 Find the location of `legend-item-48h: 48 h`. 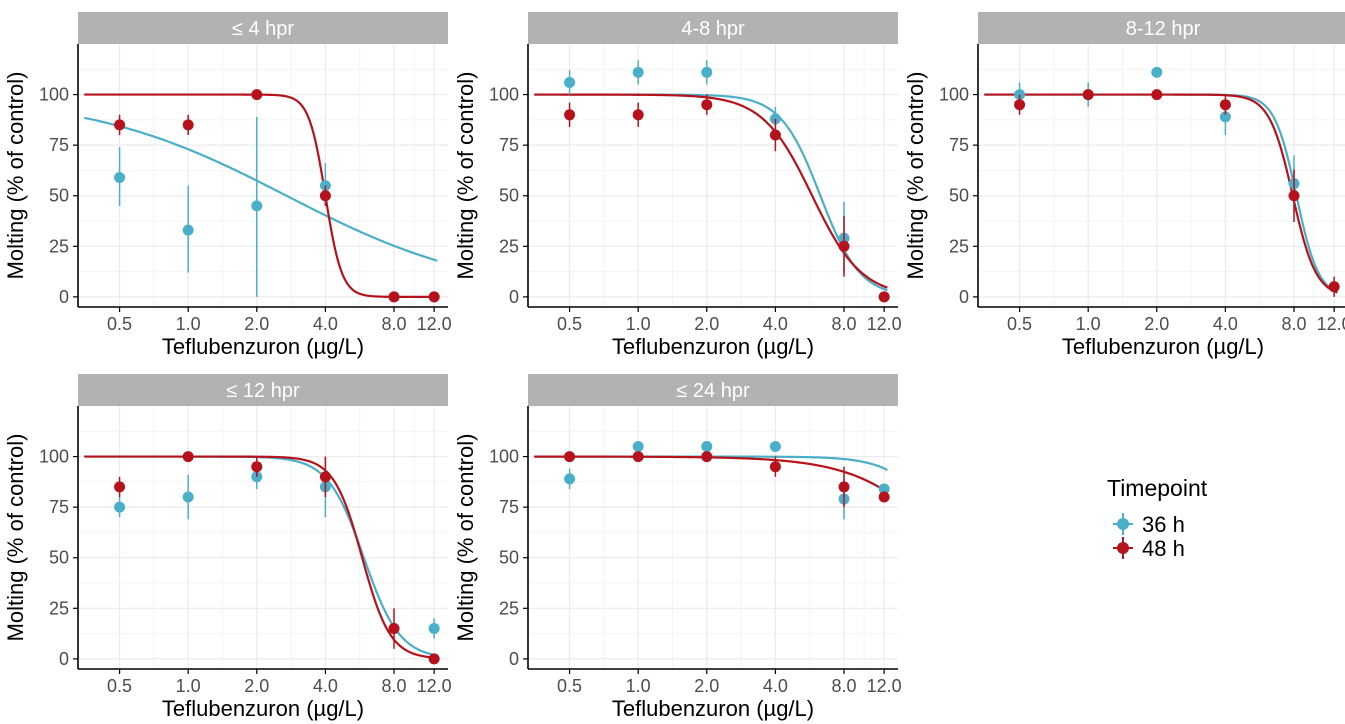

legend-item-48h: 48 h is located at coordinates (1149, 548).